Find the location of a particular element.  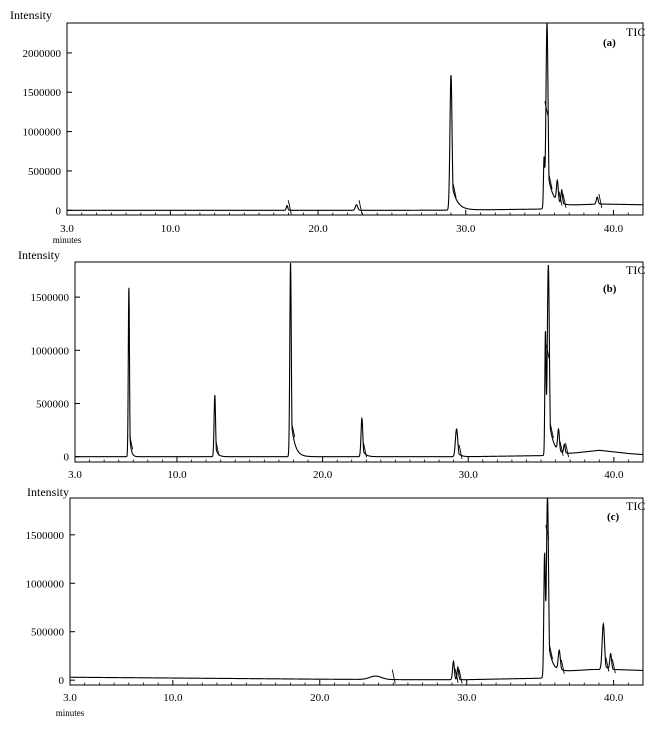

panel-label: (b) is located at coordinates (610, 289).